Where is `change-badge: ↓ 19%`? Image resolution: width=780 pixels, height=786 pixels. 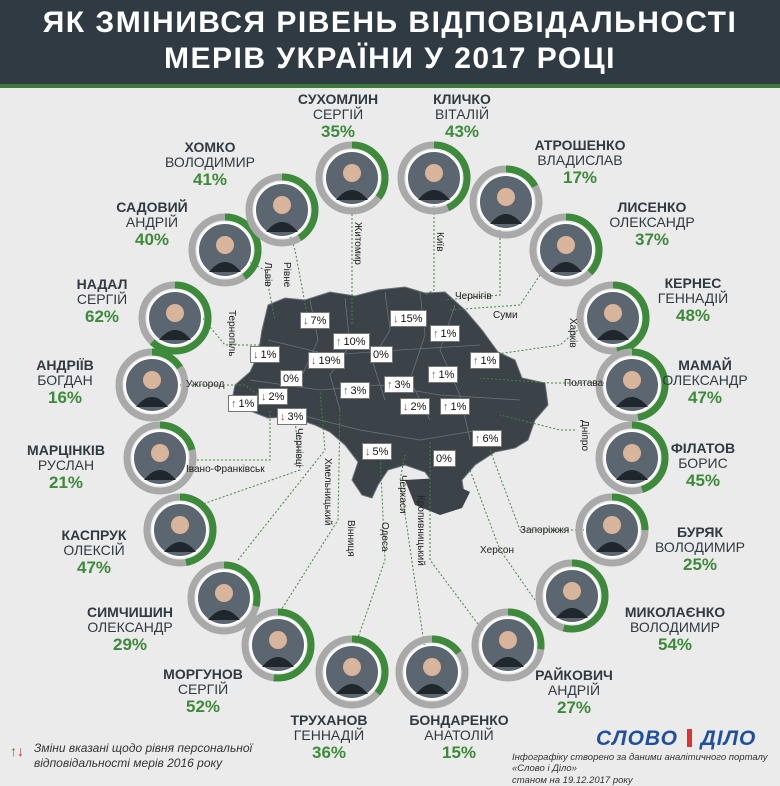
change-badge: ↓ 19% is located at coordinates (326, 360).